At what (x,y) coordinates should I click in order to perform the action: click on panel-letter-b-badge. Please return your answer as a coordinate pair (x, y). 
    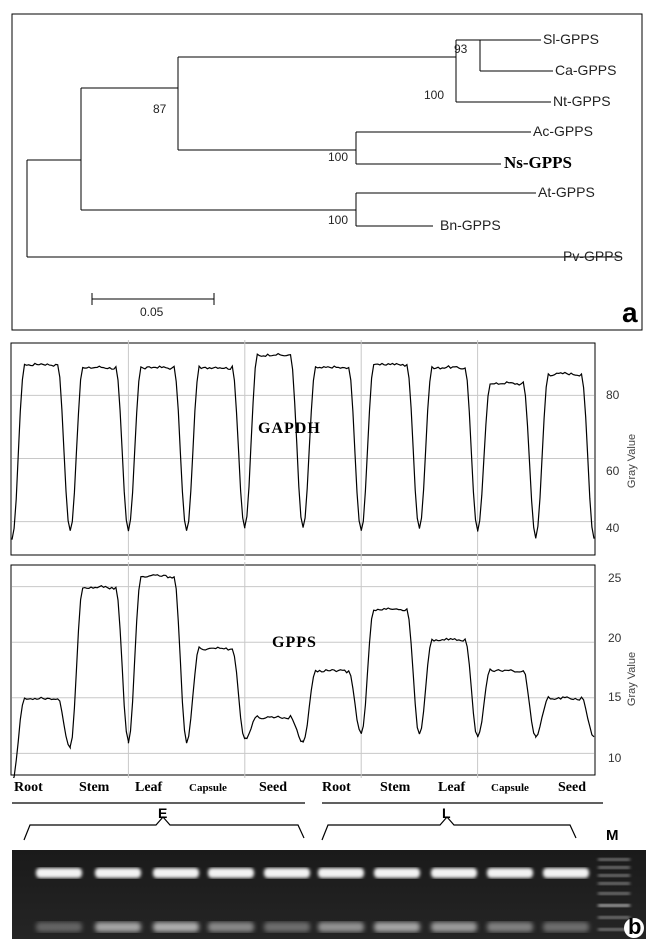
    Looking at the image, I should click on (634, 928).